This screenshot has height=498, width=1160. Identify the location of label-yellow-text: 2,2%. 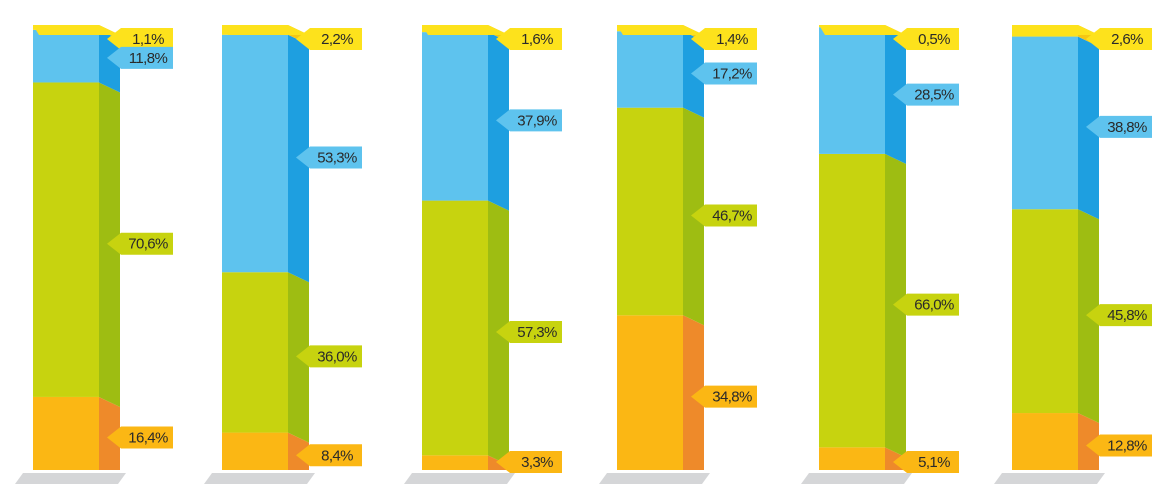
(337, 39).